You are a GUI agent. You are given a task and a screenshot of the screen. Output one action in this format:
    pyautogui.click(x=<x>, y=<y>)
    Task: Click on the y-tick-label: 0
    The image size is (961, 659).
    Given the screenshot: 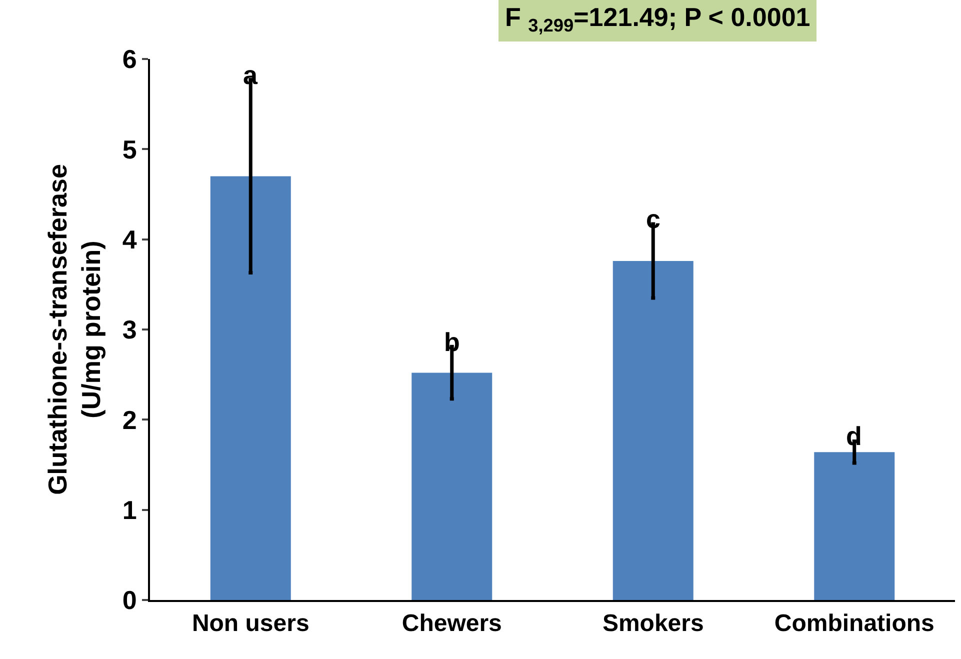 What is the action you would take?
    pyautogui.click(x=129, y=600)
    